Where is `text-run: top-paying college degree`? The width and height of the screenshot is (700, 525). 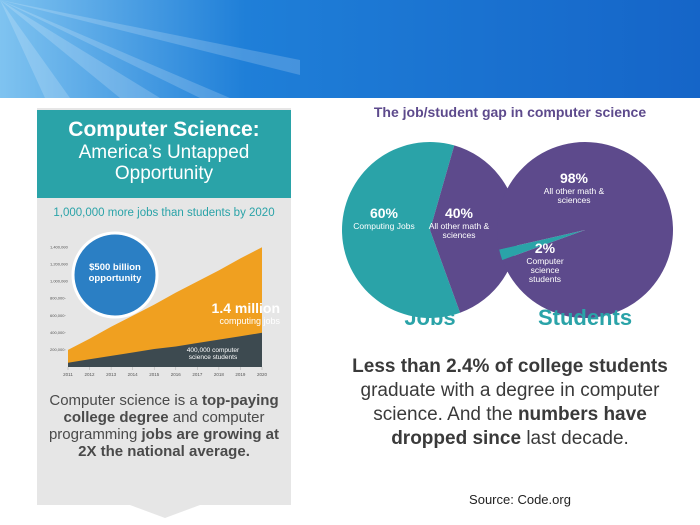 text-run: top-paying college degree is located at coordinates (171, 409).